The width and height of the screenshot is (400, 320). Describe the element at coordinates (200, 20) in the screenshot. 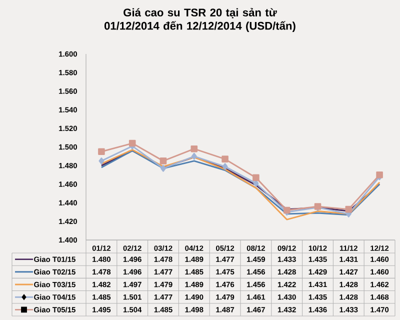

I see `chart-title: Giá cao su TSR 20 tại sản từ 01/12/2014 đến 12/12/2014 (USD/tấn)` at that location.